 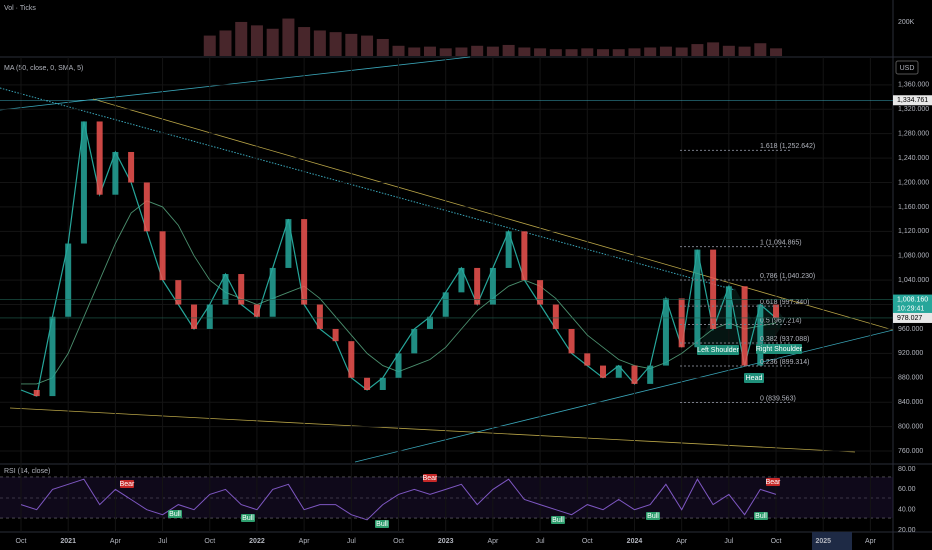 I want to click on rsi-tick-label: 20.00, so click(x=907, y=530).